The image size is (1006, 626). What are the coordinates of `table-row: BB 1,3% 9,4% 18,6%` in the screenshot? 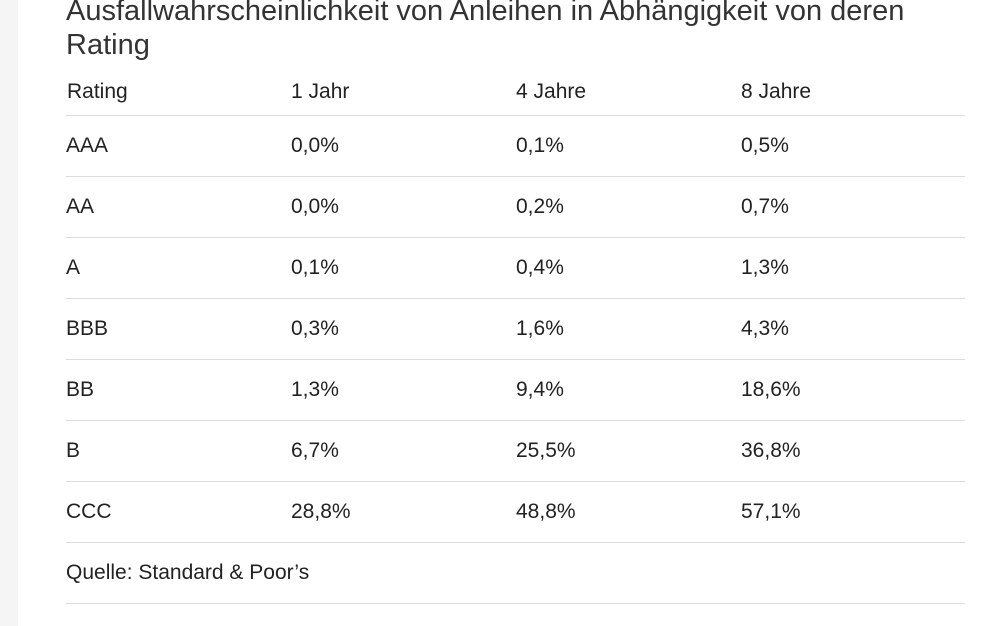 It's located at (515, 390).